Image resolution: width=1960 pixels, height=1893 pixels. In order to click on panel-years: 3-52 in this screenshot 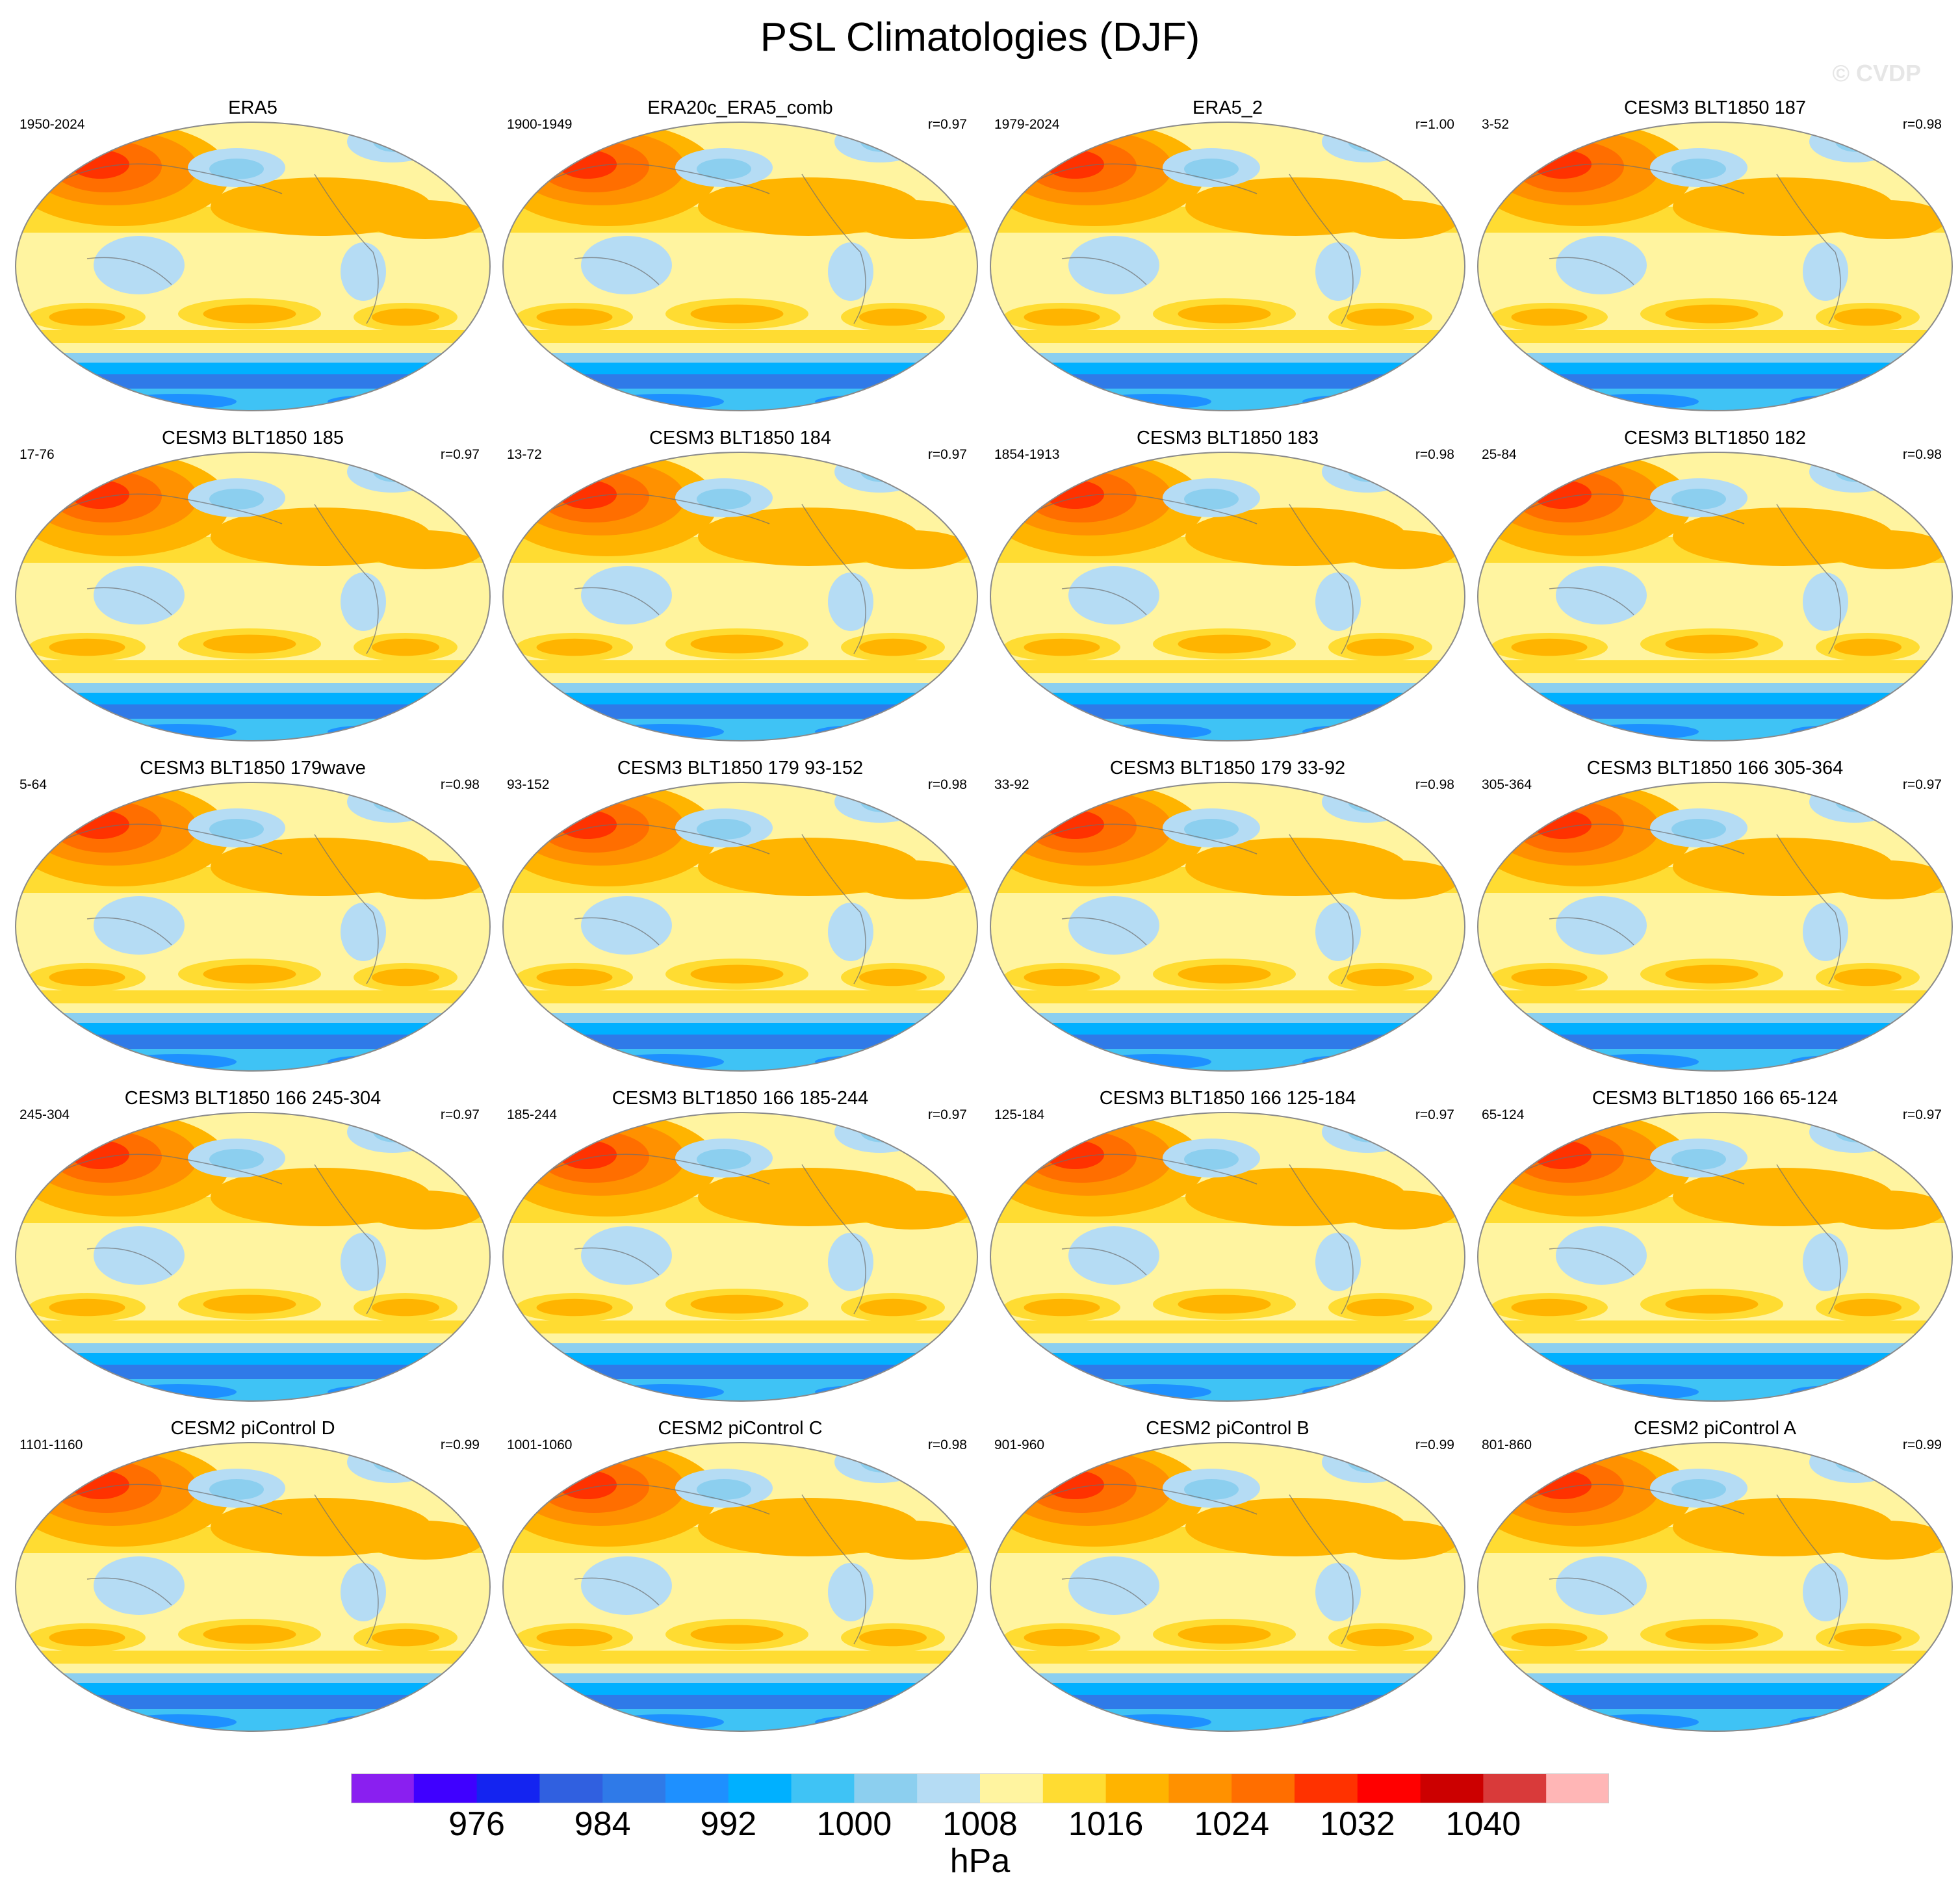, I will do `click(1496, 124)`.